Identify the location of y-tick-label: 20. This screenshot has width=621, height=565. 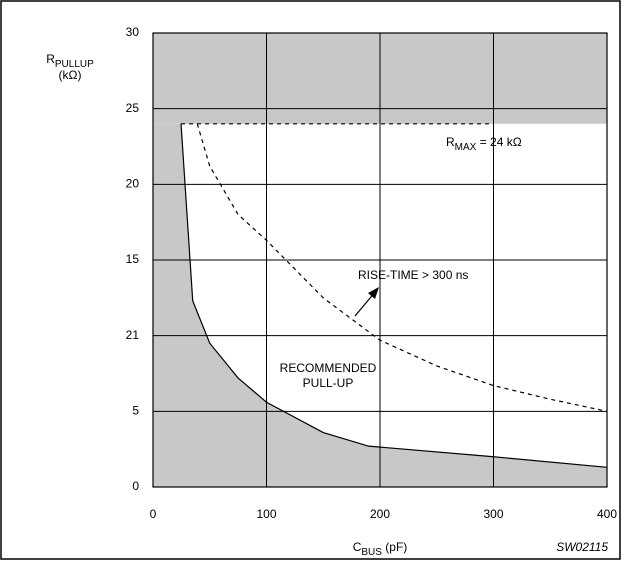
(133, 184).